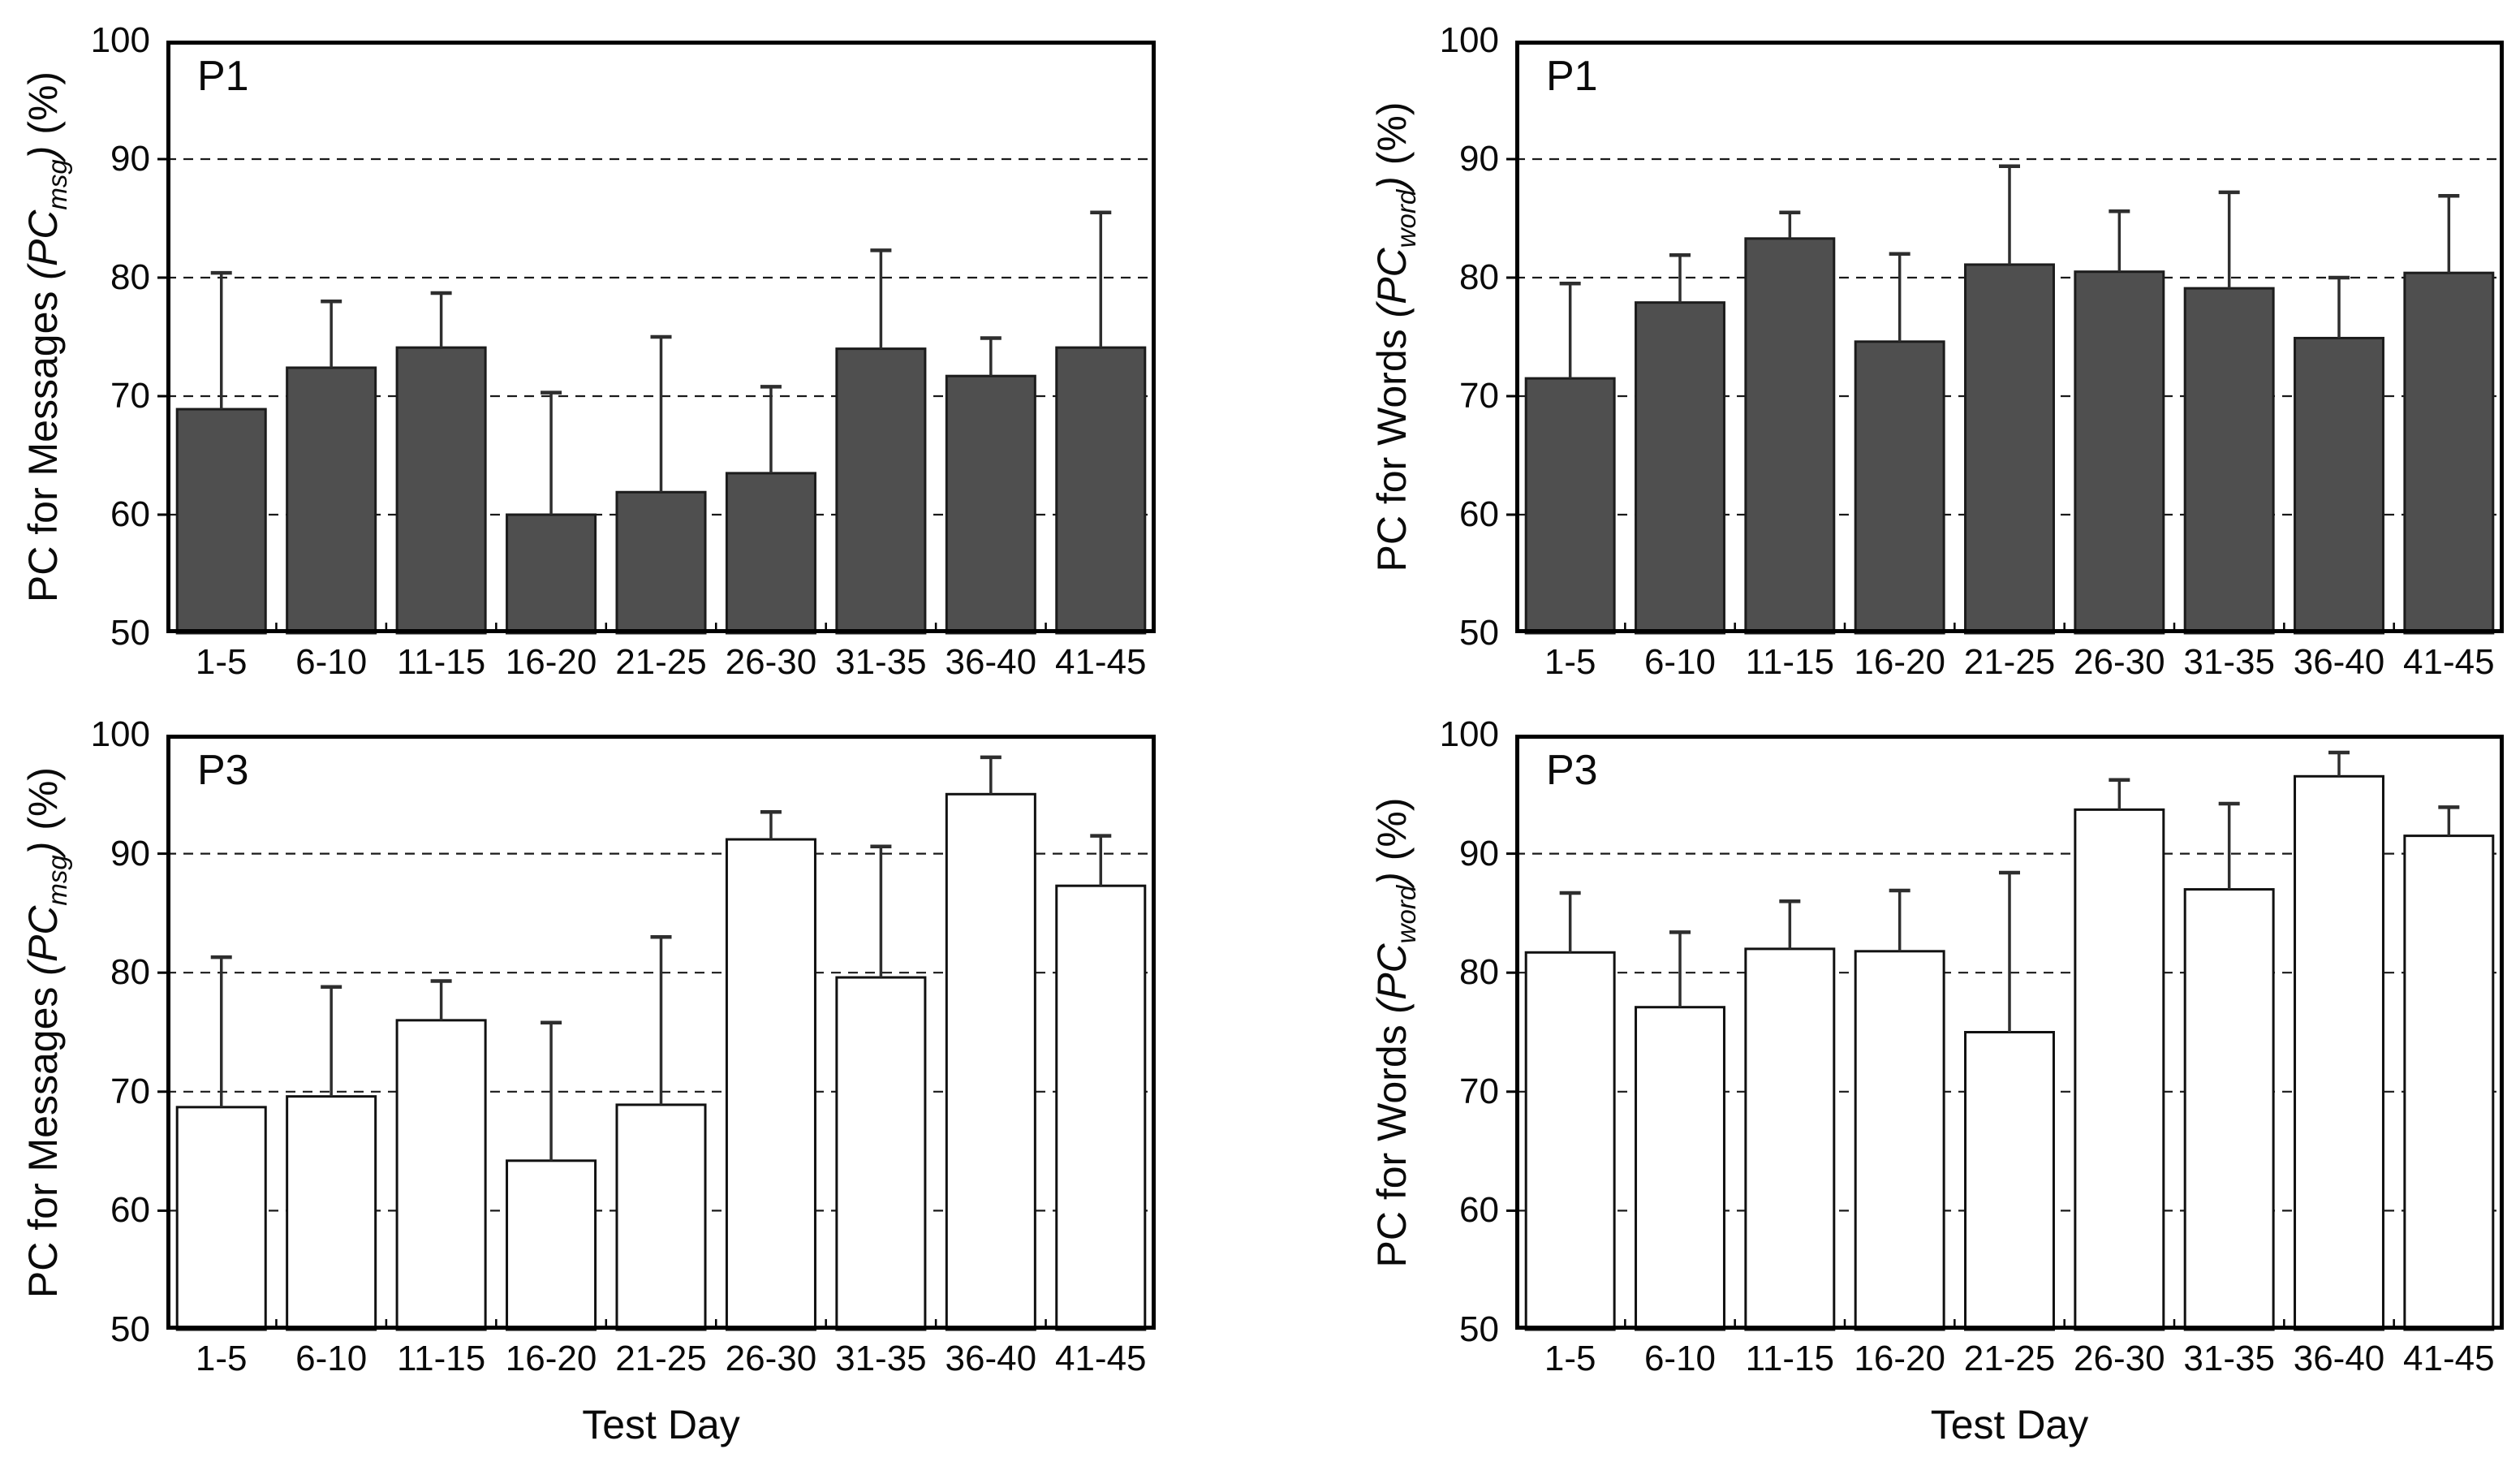 The height and width of the screenshot is (1462, 2520). I want to click on y-axis-title-math-close: ), so click(1392, 878).